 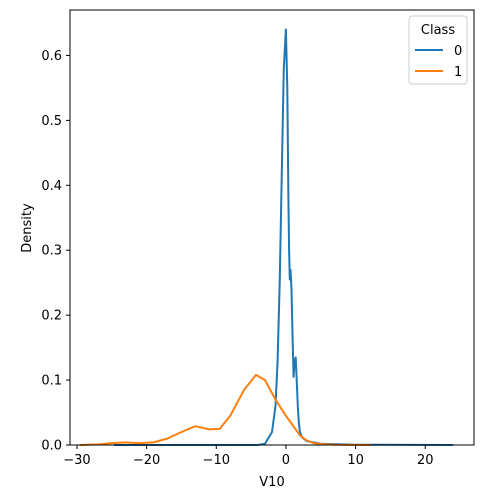 I want to click on y-tick-label: 0.0, so click(x=51, y=446).